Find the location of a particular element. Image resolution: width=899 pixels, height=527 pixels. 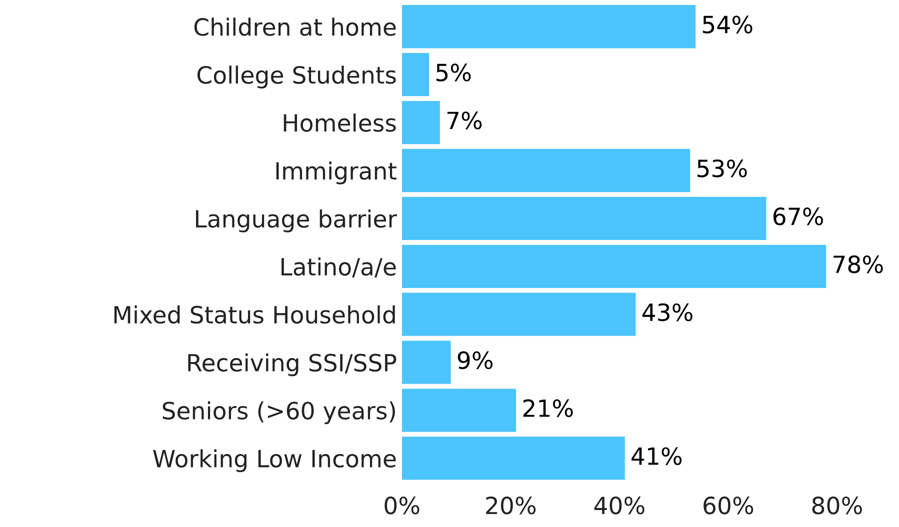

y-tick-label: Receiving SSI/SSP is located at coordinates (292, 364).